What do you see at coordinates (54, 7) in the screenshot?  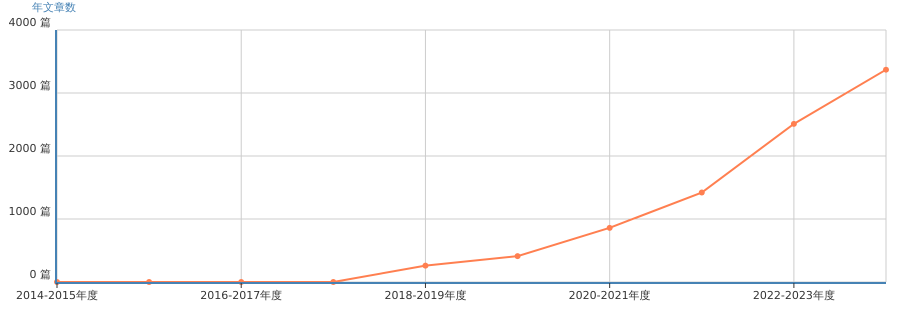 I see `y-axis-title: 年文章数` at bounding box center [54, 7].